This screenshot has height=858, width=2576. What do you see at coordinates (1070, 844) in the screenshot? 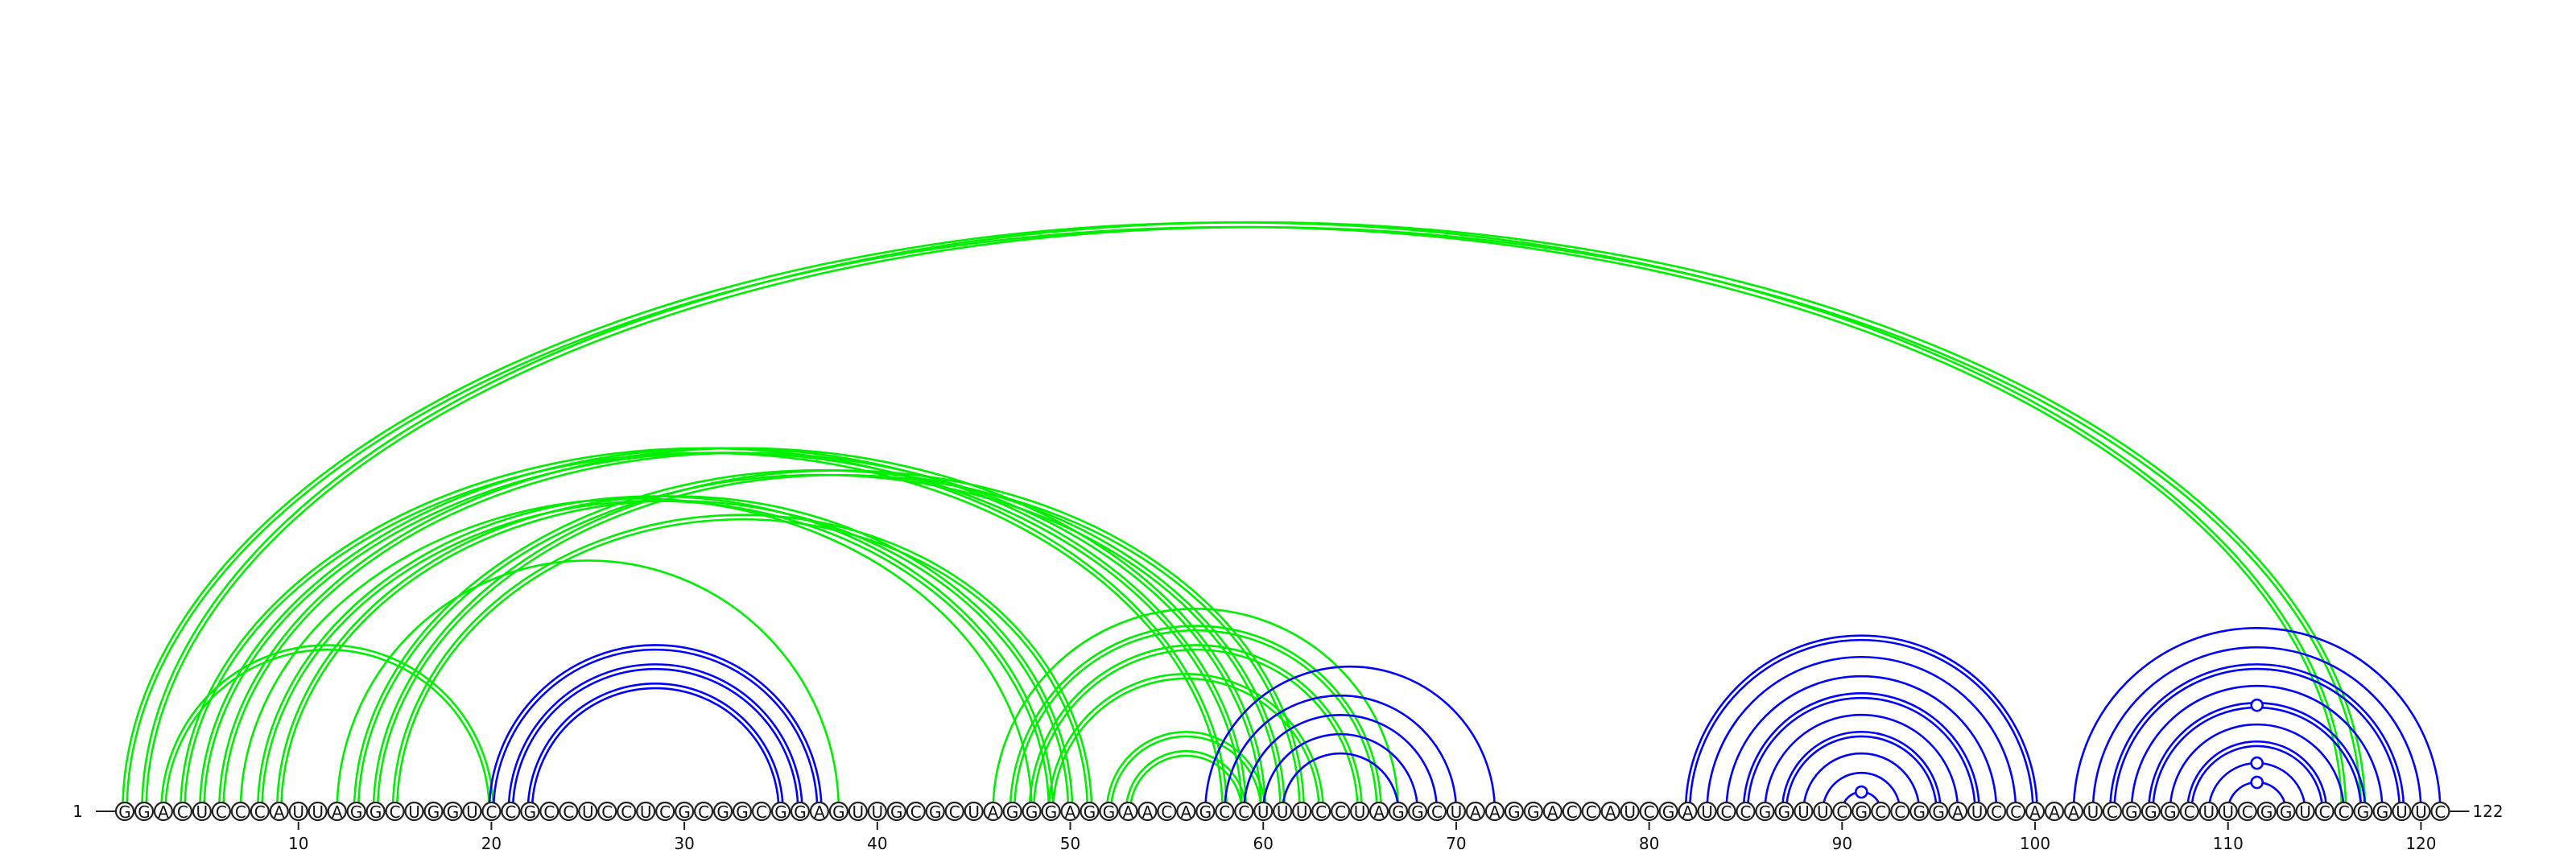
I see `axis-tick-label: 50` at bounding box center [1070, 844].